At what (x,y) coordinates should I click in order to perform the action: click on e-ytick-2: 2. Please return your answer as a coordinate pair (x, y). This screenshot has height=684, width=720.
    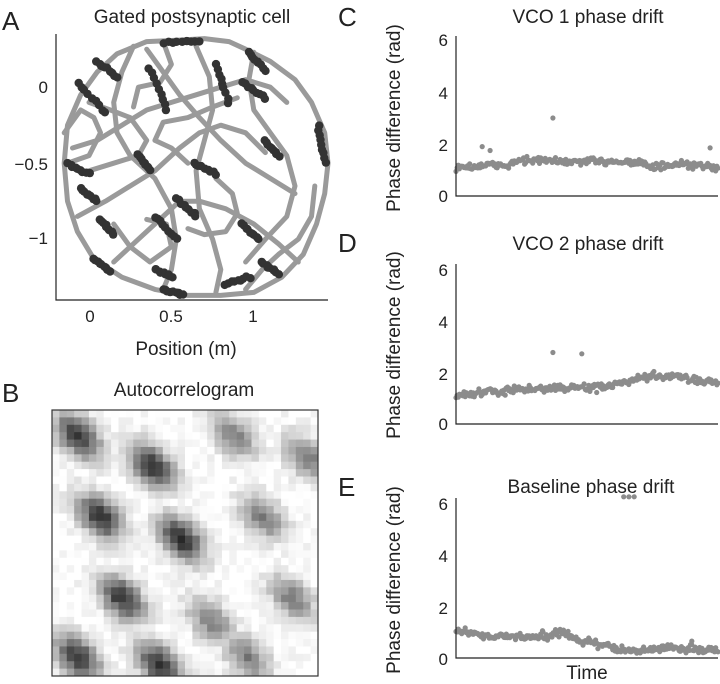
    Looking at the image, I should click on (443, 608).